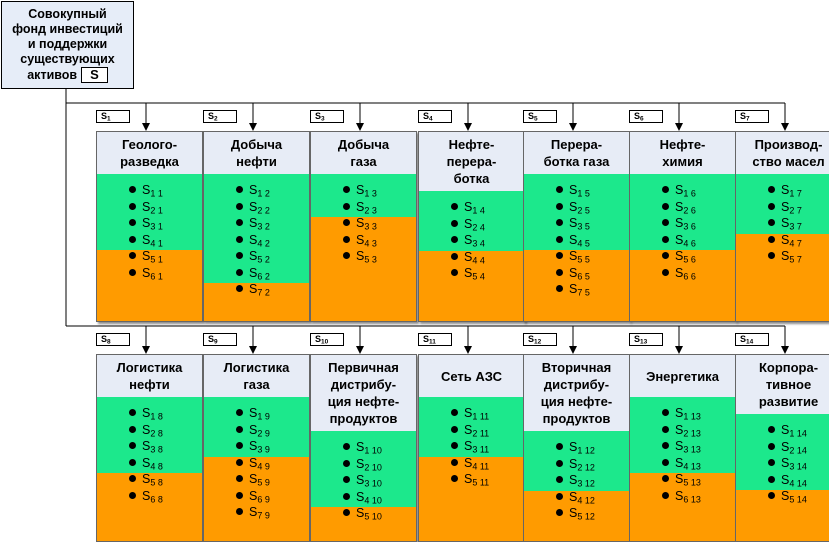  I want to click on item-index: 2 12, so click(586, 466).